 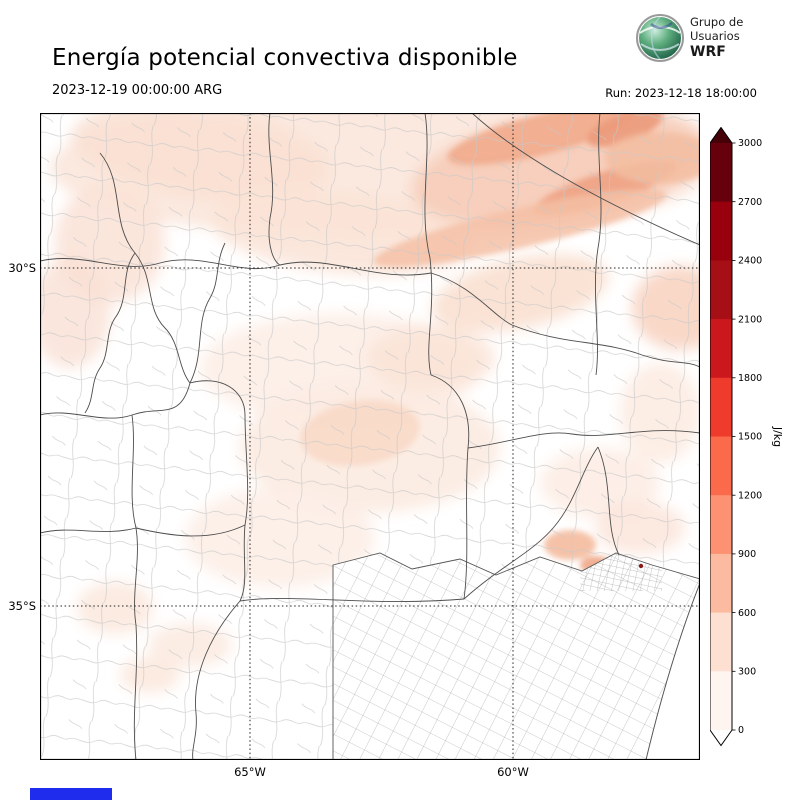 I want to click on lat-tick-30s: 30°S, so click(x=22, y=268).